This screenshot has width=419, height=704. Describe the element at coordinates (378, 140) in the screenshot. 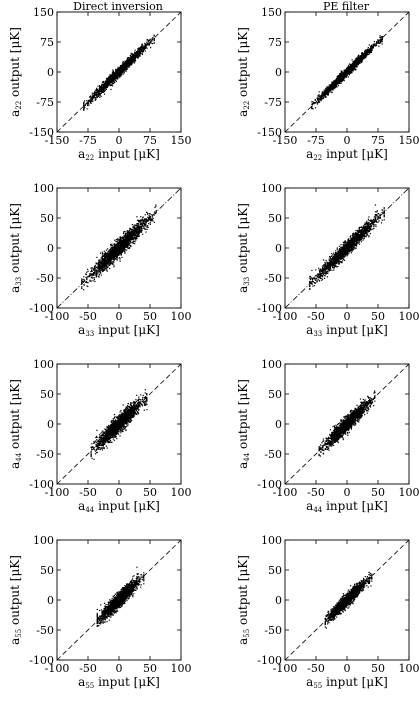

I see `x-tick-label: 75` at that location.